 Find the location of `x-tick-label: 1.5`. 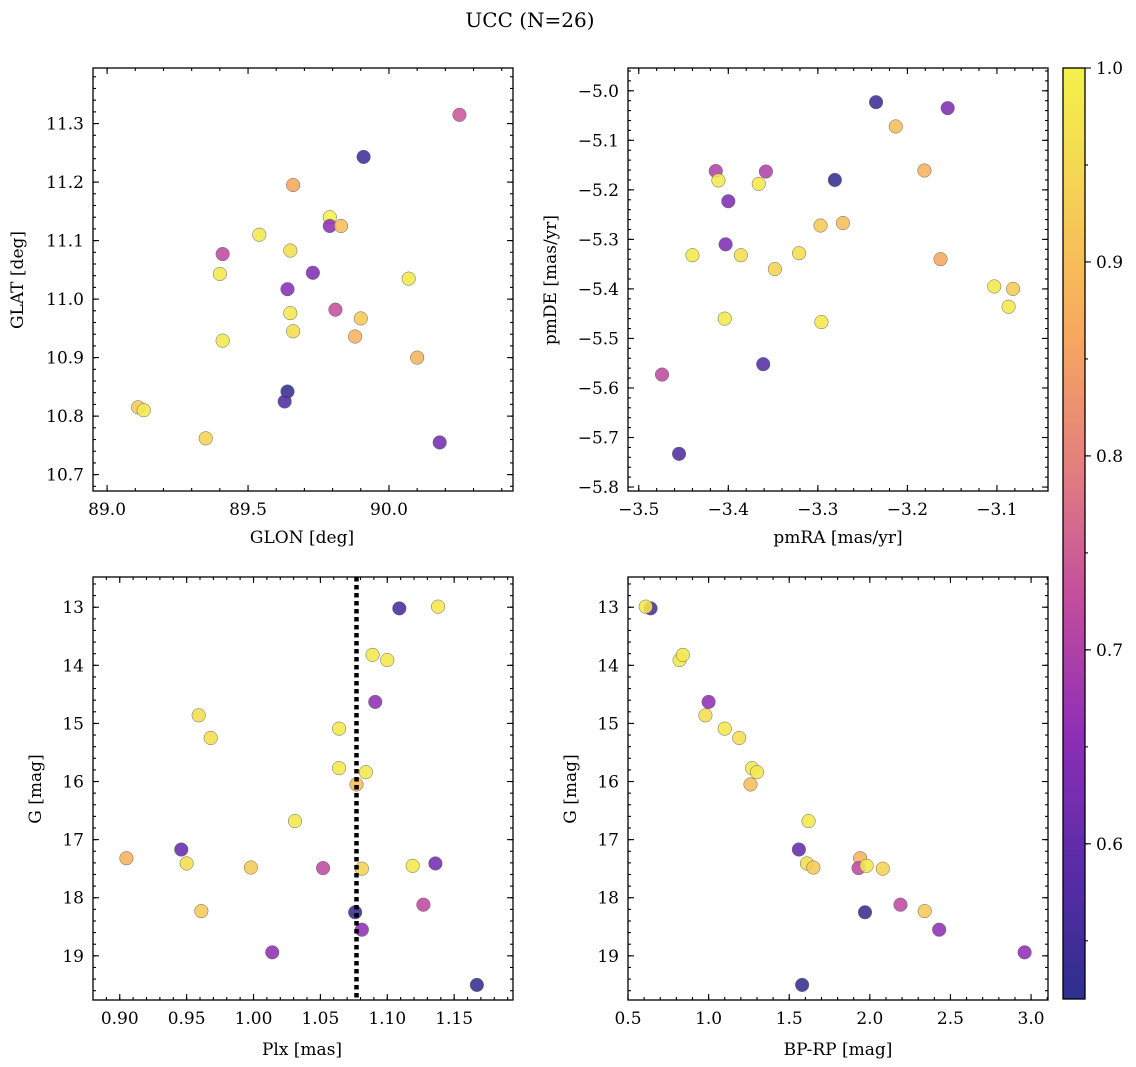

x-tick-label: 1.5 is located at coordinates (789, 1019).